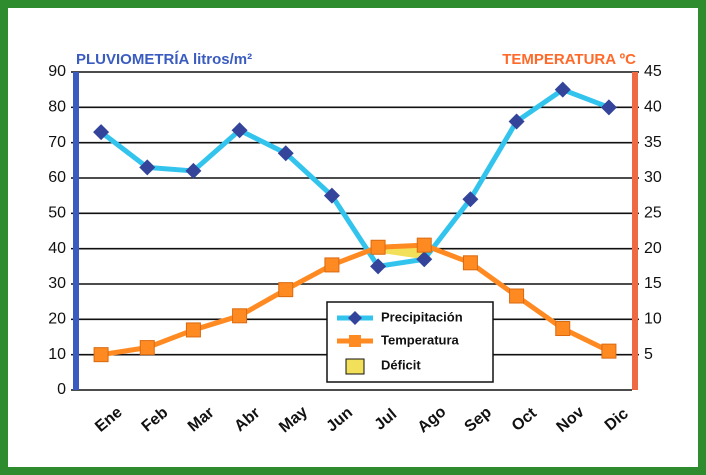 This screenshot has width=706, height=475. What do you see at coordinates (57, 177) in the screenshot?
I see `y-tick-label: 60` at bounding box center [57, 177].